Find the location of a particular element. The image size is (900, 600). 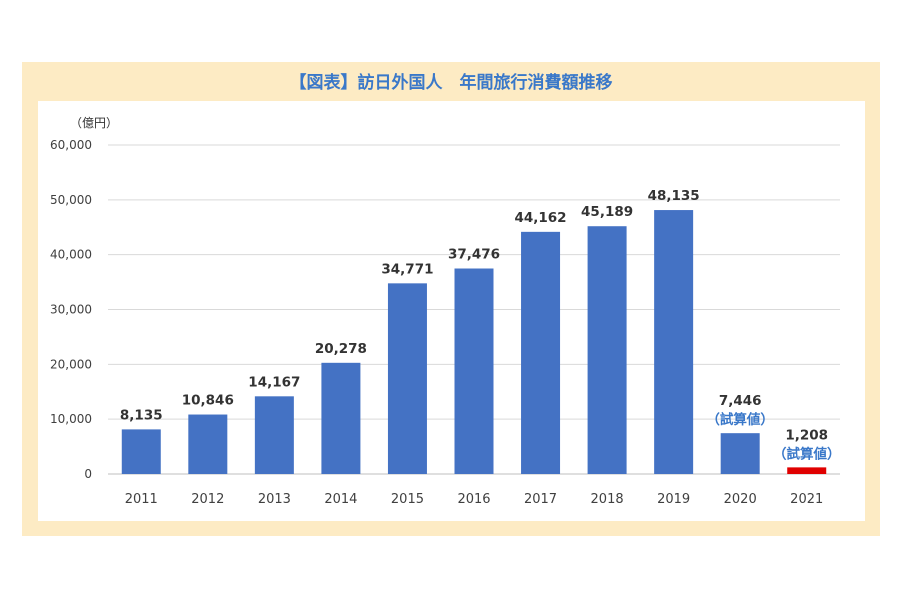

chart-title: 【図表】訪日外国人 年間旅行消費額推移 is located at coordinates (451, 83).